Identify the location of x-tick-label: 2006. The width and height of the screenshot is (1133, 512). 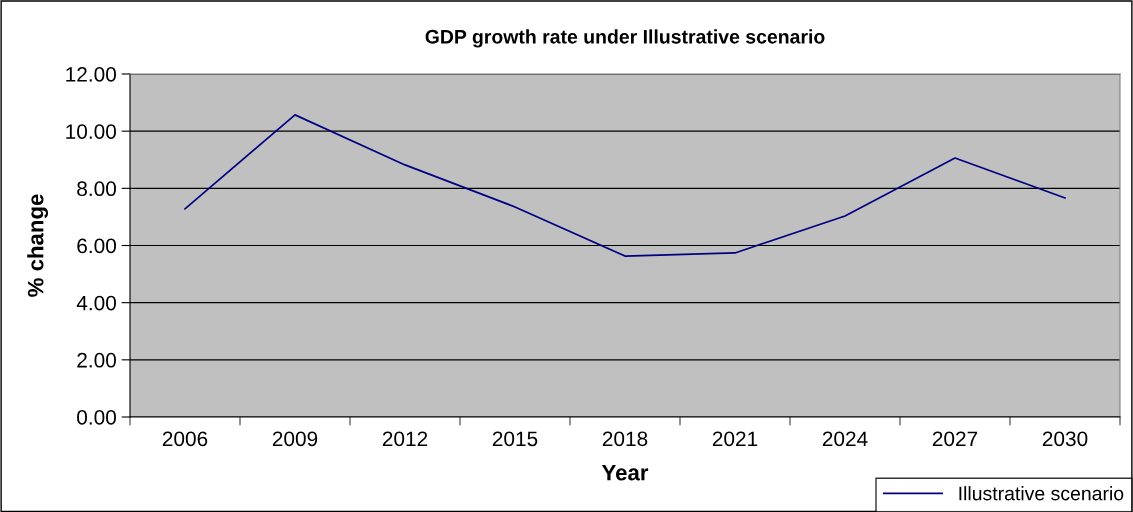
(185, 439).